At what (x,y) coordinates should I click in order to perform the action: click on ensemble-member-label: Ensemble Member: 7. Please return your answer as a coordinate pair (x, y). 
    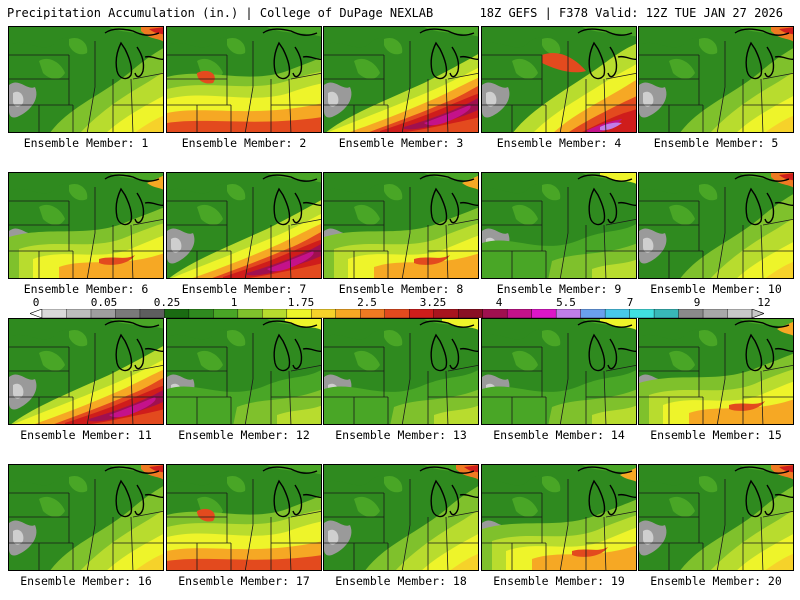
    Looking at the image, I should click on (244, 289).